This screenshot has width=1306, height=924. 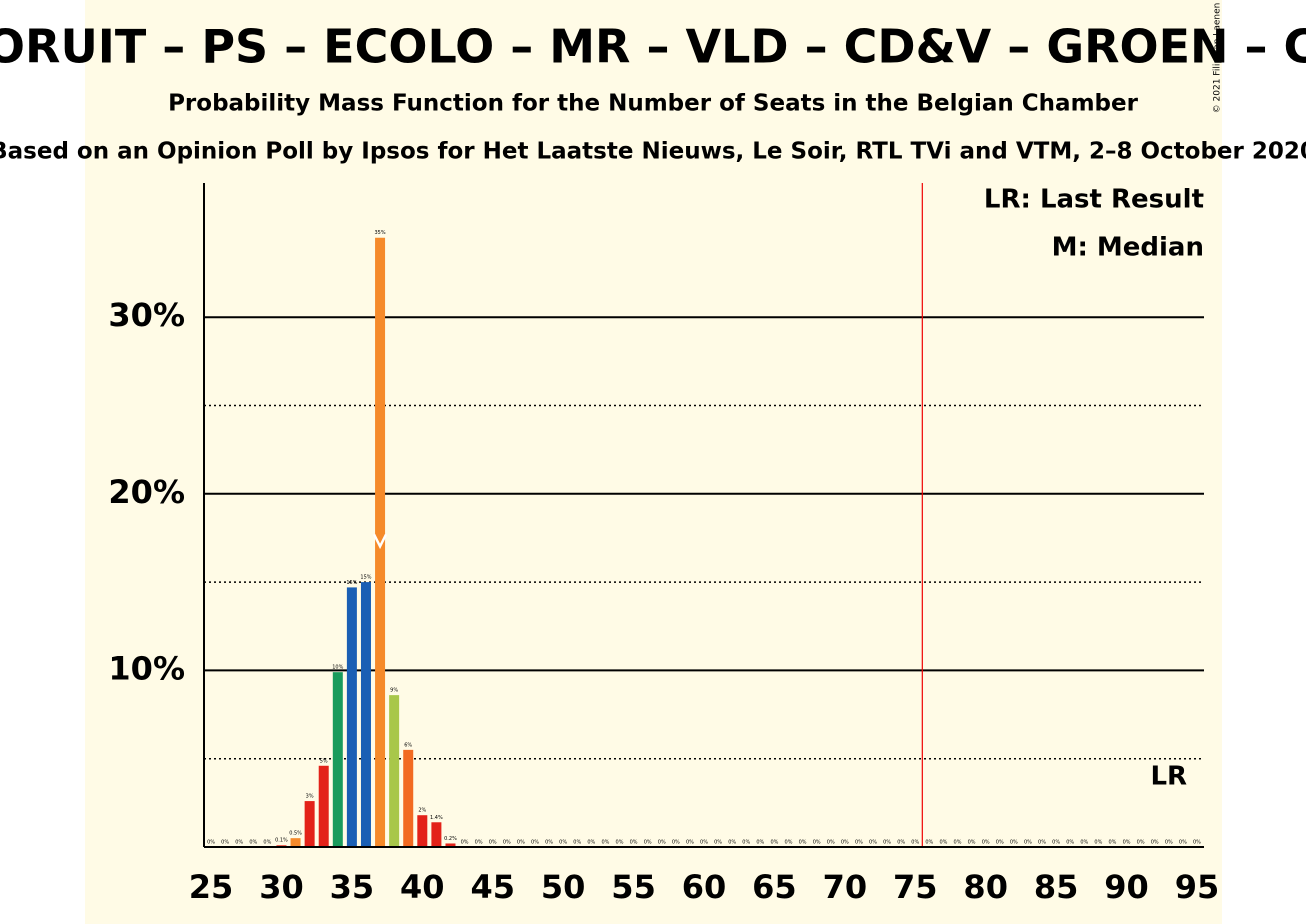 What do you see at coordinates (352, 887) in the screenshot?
I see `x-tick-label: 35` at bounding box center [352, 887].